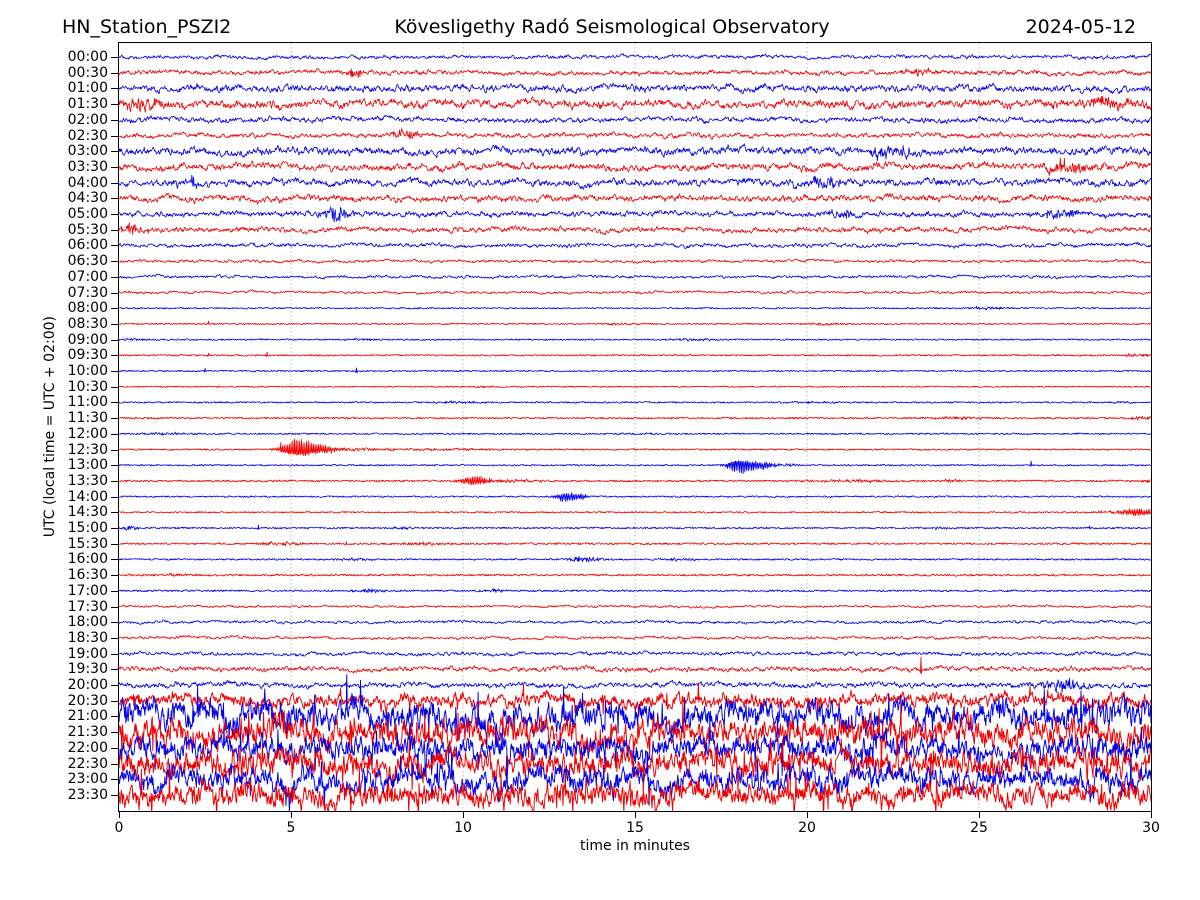  Describe the element at coordinates (87, 214) in the screenshot. I see `time-row-label: 05:00` at that location.